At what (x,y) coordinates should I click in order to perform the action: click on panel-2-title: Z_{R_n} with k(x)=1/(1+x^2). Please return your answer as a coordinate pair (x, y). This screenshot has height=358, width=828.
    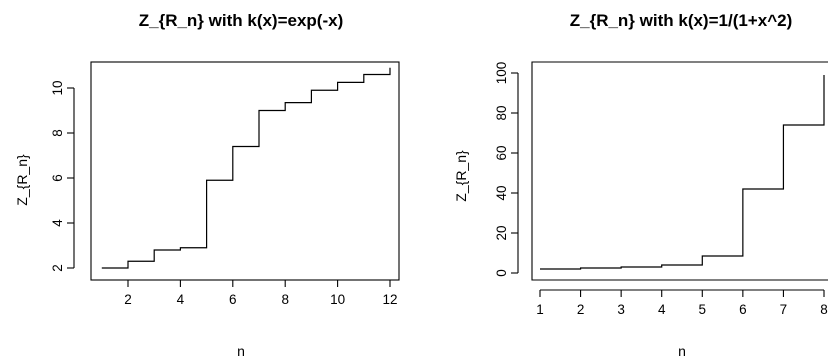
    Looking at the image, I should click on (681, 20).